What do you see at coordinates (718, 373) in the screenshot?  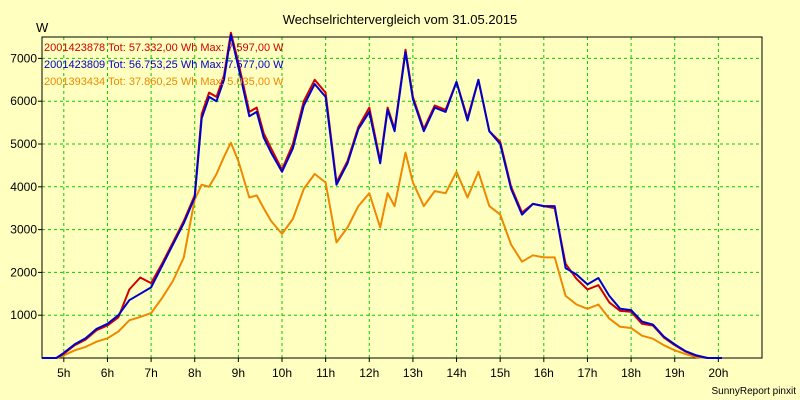 I see `x-tick-label: 20h` at bounding box center [718, 373].